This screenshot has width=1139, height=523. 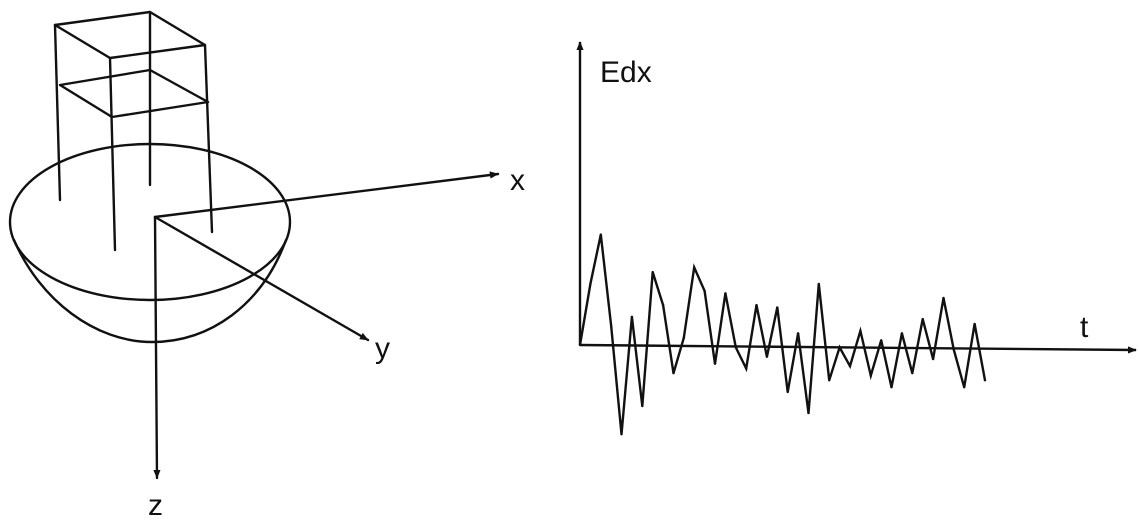 I want to click on x-axis-label: x, so click(x=517, y=180).